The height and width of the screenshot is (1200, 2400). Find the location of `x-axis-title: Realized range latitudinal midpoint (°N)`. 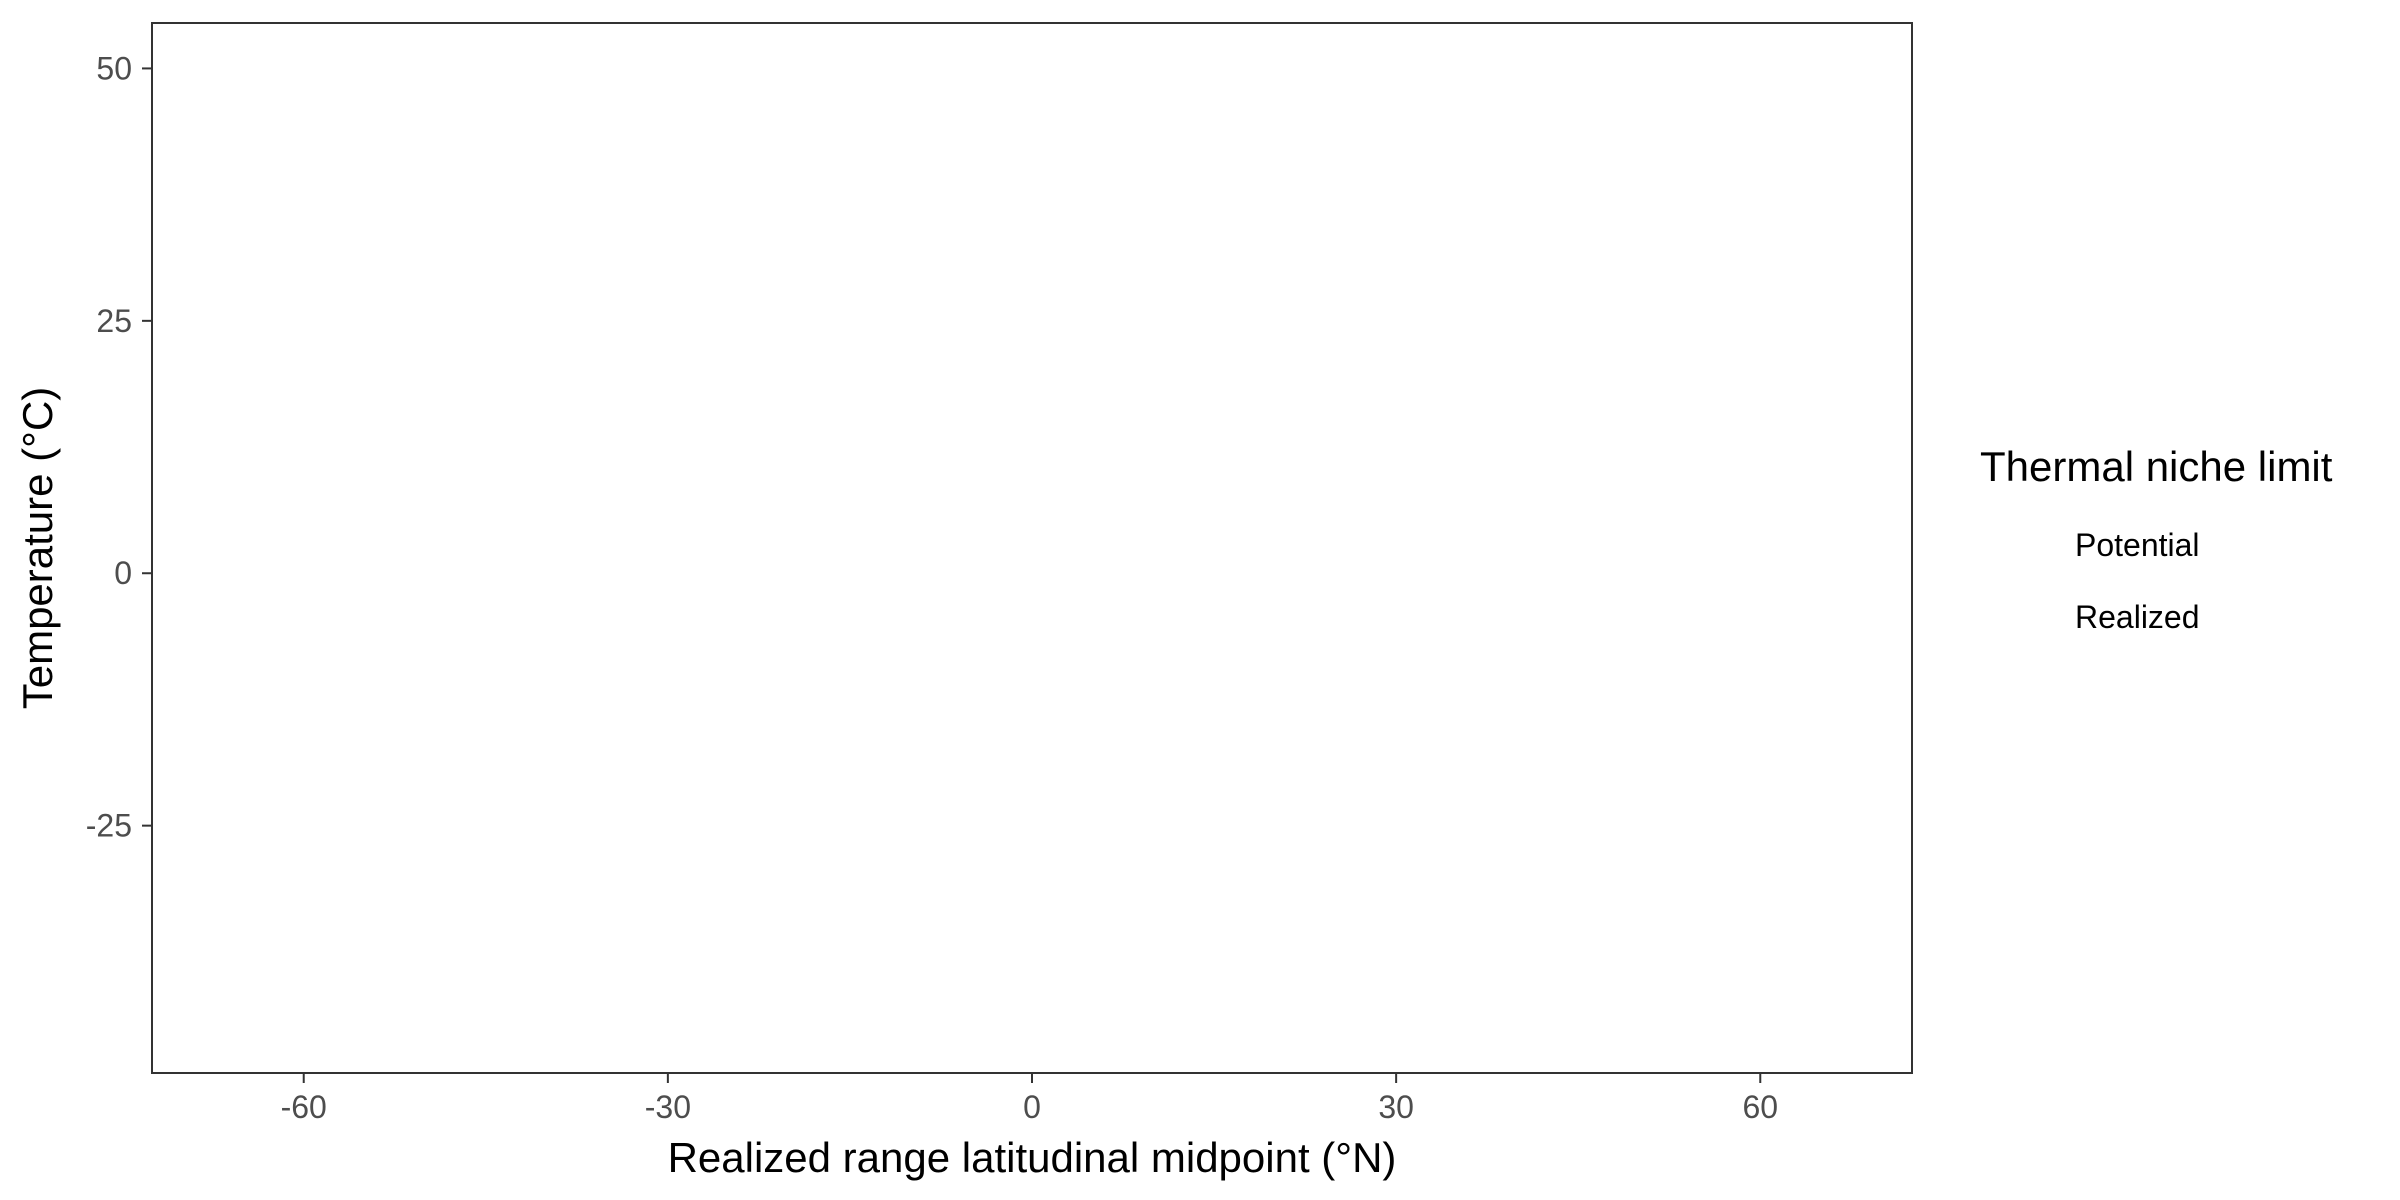

x-axis-title: Realized range latitudinal midpoint (°N) is located at coordinates (1032, 1157).